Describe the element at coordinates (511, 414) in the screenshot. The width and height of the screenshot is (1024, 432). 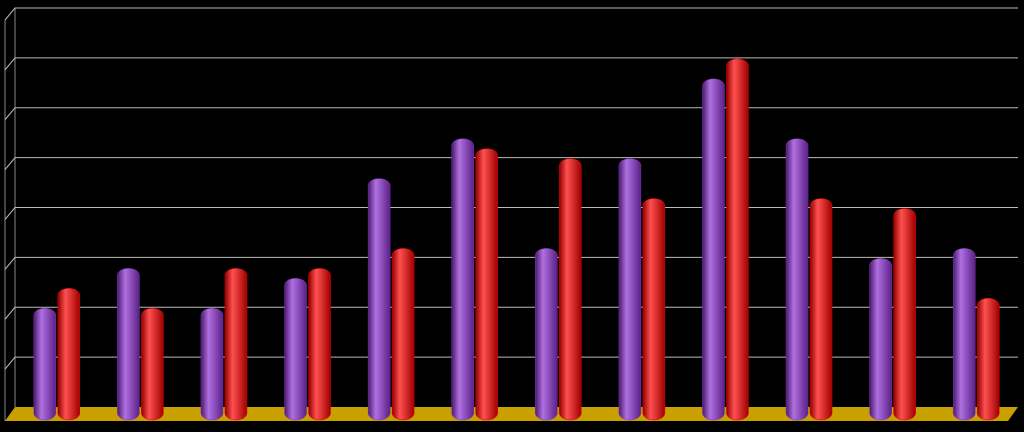
I see `floor` at that location.